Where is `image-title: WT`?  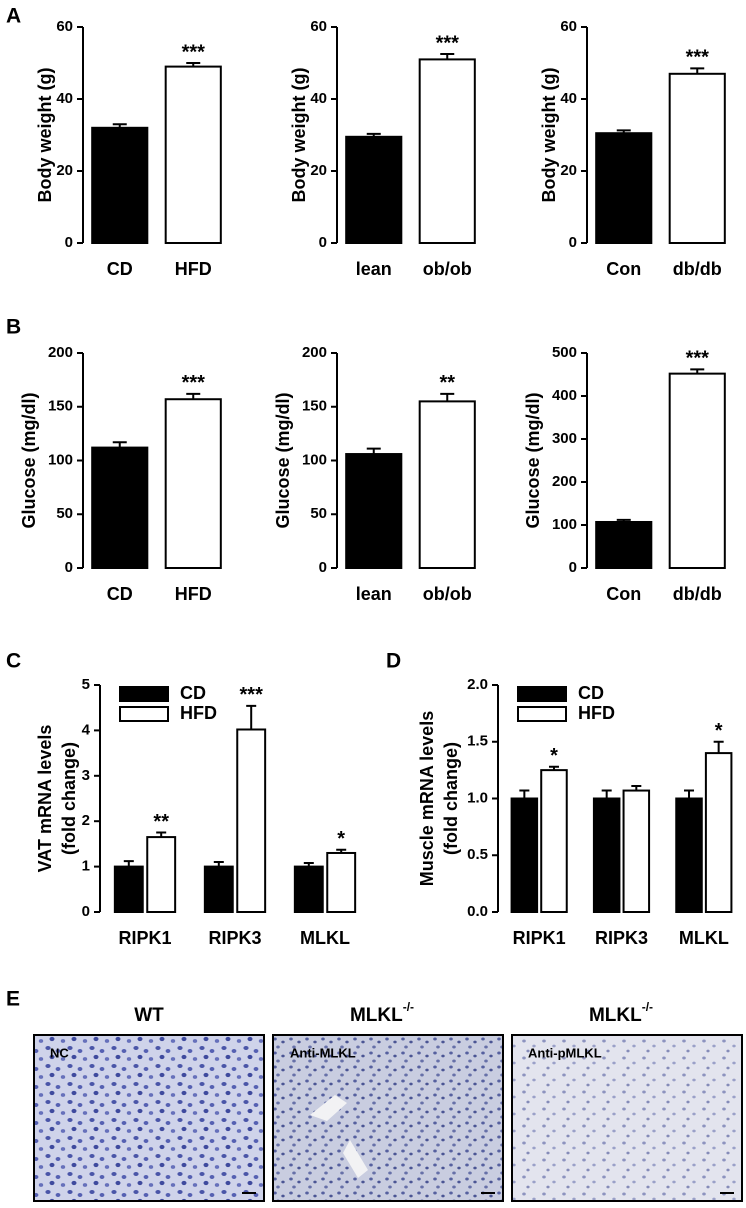
image-title: WT is located at coordinates (149, 1015).